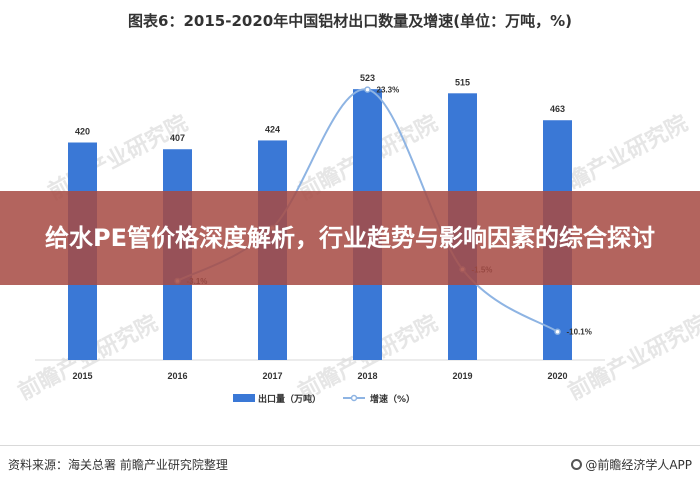 The image size is (700, 482). Describe the element at coordinates (388, 90) in the screenshot. I see `line-value-label: 23.3%` at that location.